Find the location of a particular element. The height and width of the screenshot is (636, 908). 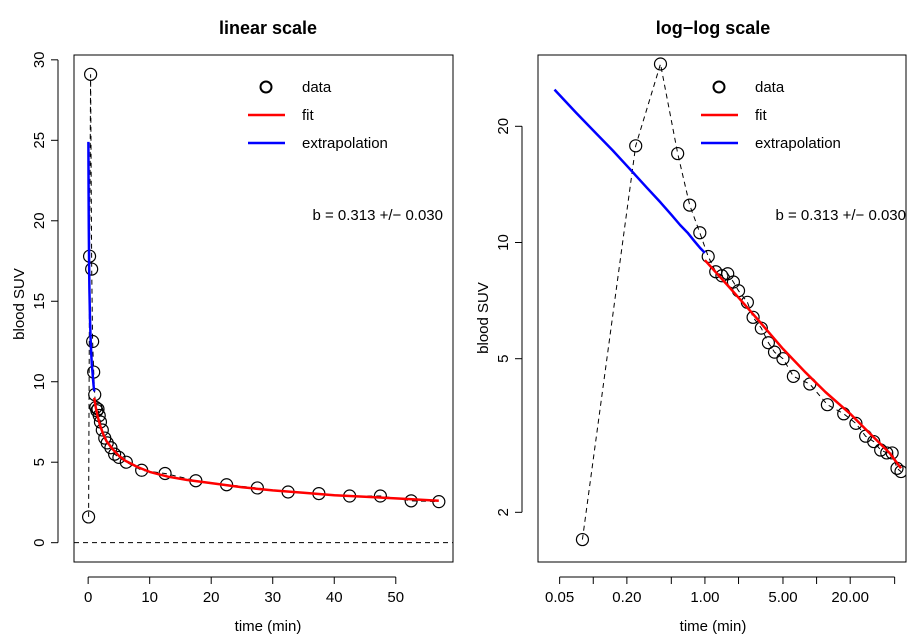

x-tick-label: 0 is located at coordinates (88, 597).